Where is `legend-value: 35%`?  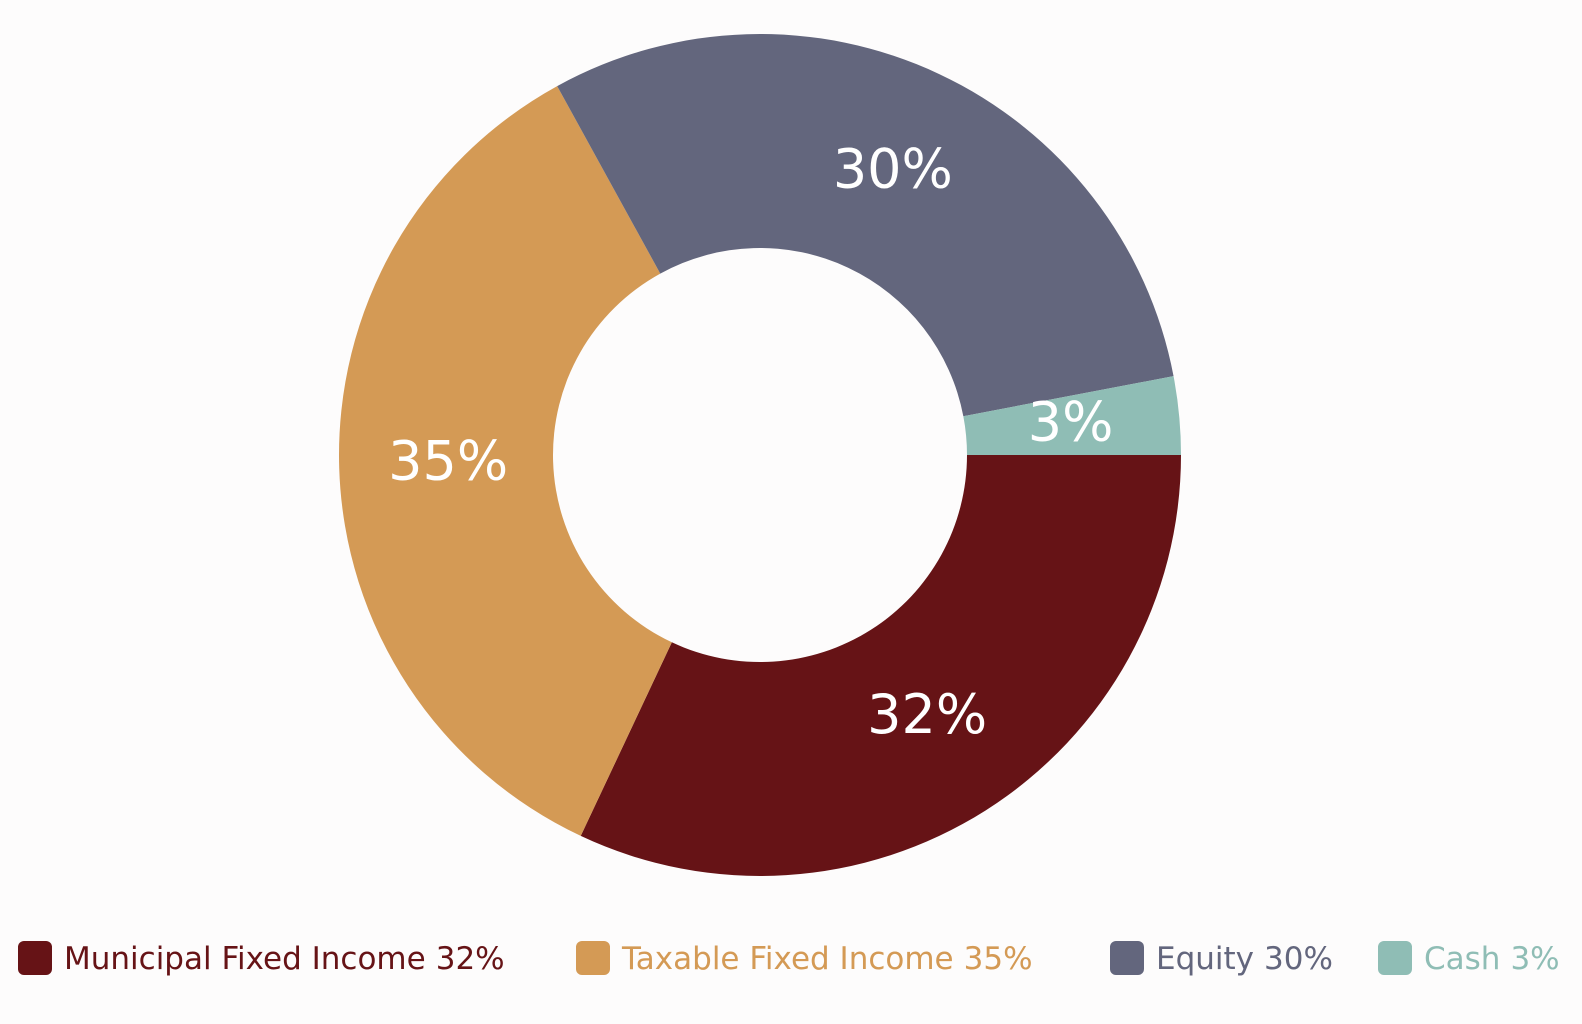
legend-value: 35% is located at coordinates (998, 959).